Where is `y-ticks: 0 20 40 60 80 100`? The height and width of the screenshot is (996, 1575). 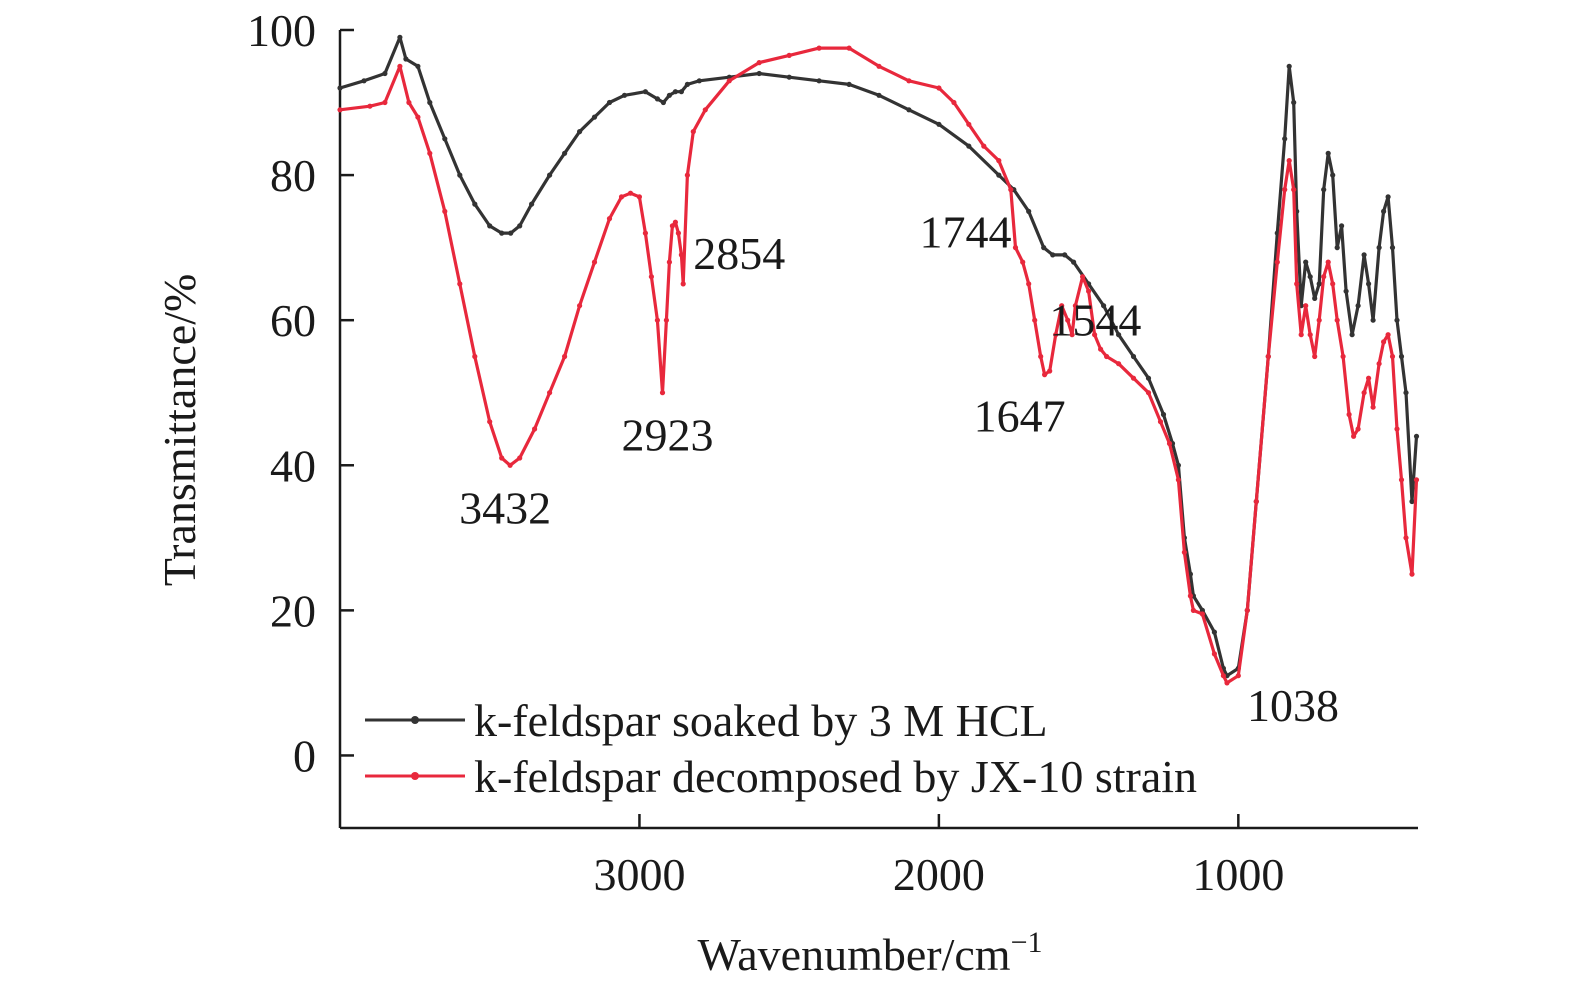 y-ticks: 0 20 40 60 80 100 is located at coordinates (300, 393).